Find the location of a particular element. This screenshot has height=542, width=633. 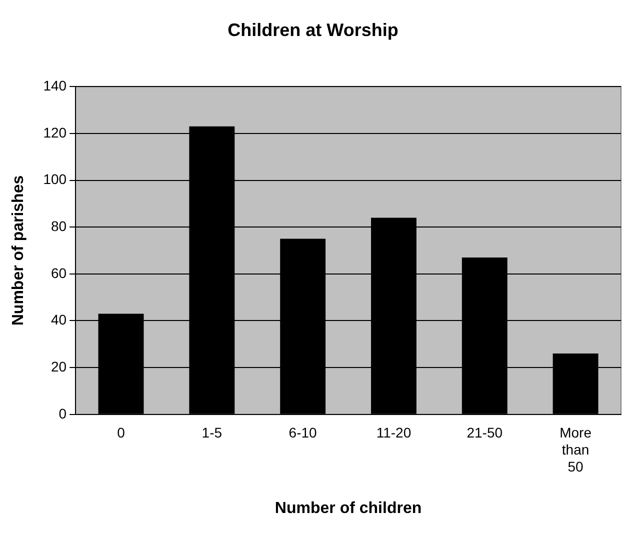

x-tick-label: 21-50 is located at coordinates (484, 432).